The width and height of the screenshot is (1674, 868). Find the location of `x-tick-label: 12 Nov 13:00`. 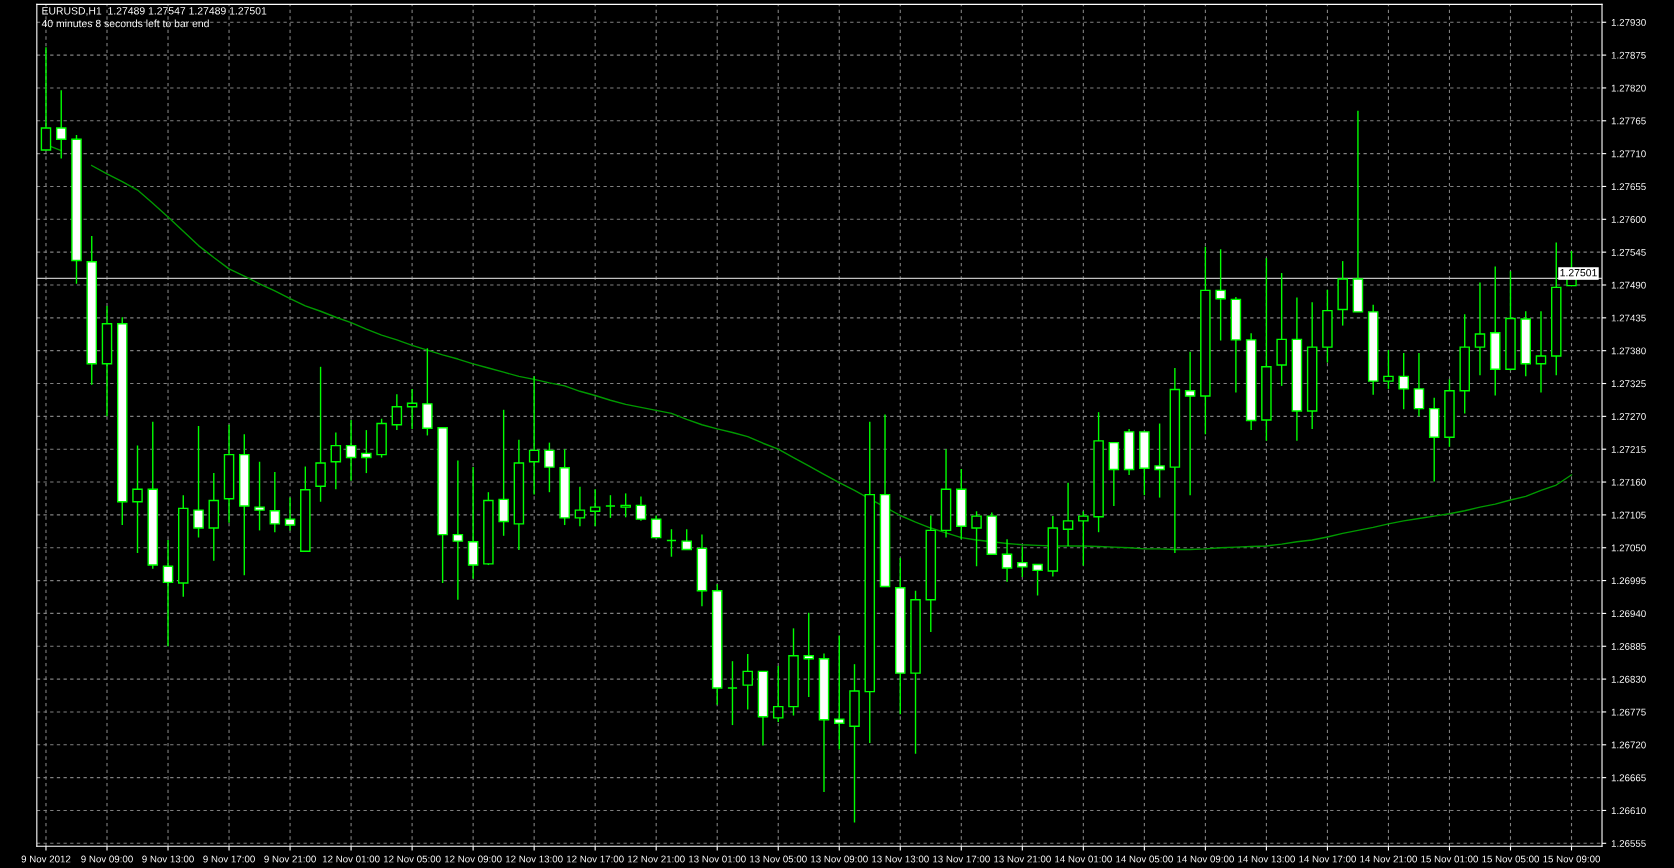

x-tick-label: 12 Nov 13:00 is located at coordinates (534, 859).